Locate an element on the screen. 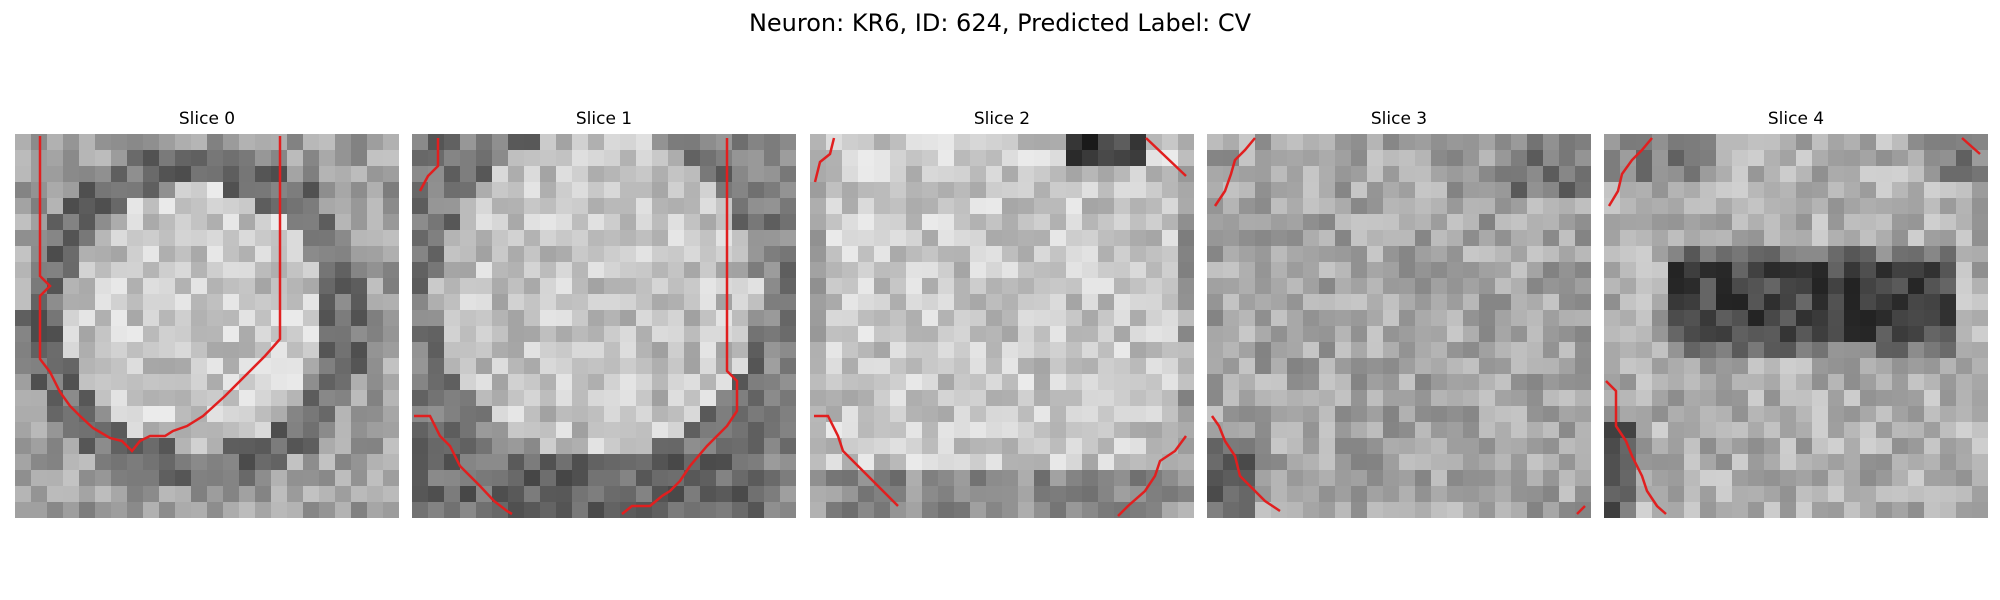 The image size is (2000, 600). slice-panel-3: Slice 3 is located at coordinates (1399, 313).